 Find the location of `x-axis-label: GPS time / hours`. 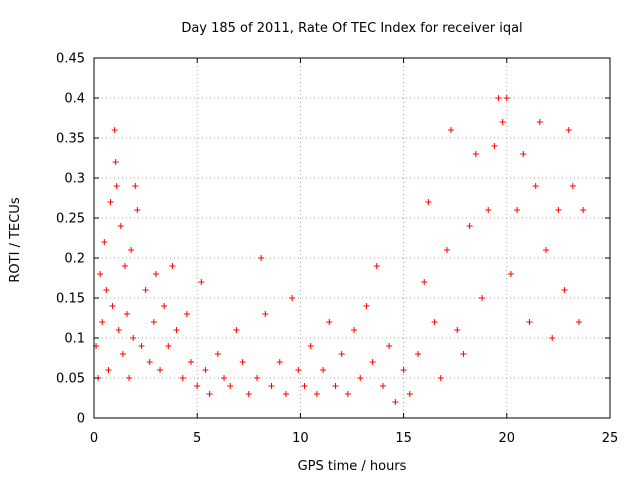

x-axis-label: GPS time / hours is located at coordinates (352, 466).